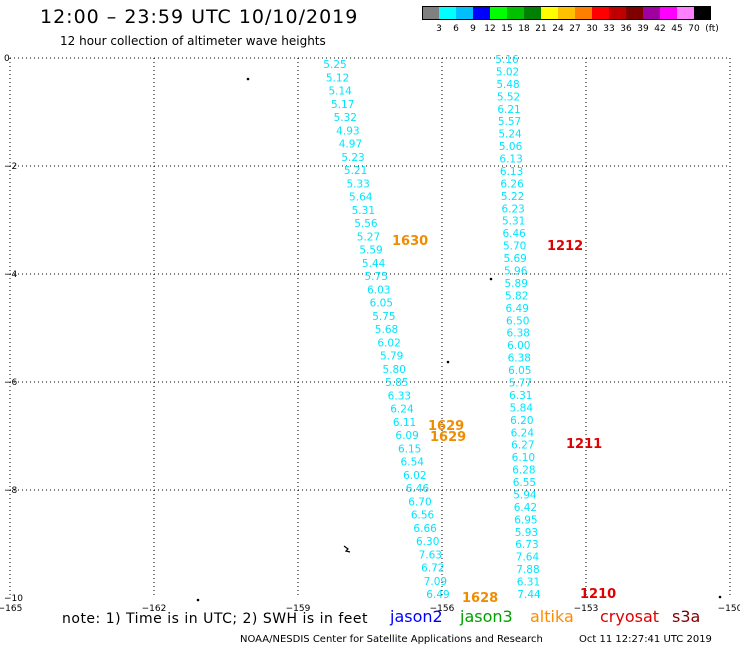 The height and width of the screenshot is (650, 740). What do you see at coordinates (370, 251) in the screenshot?
I see `wave-height-value: 5.59` at bounding box center [370, 251].